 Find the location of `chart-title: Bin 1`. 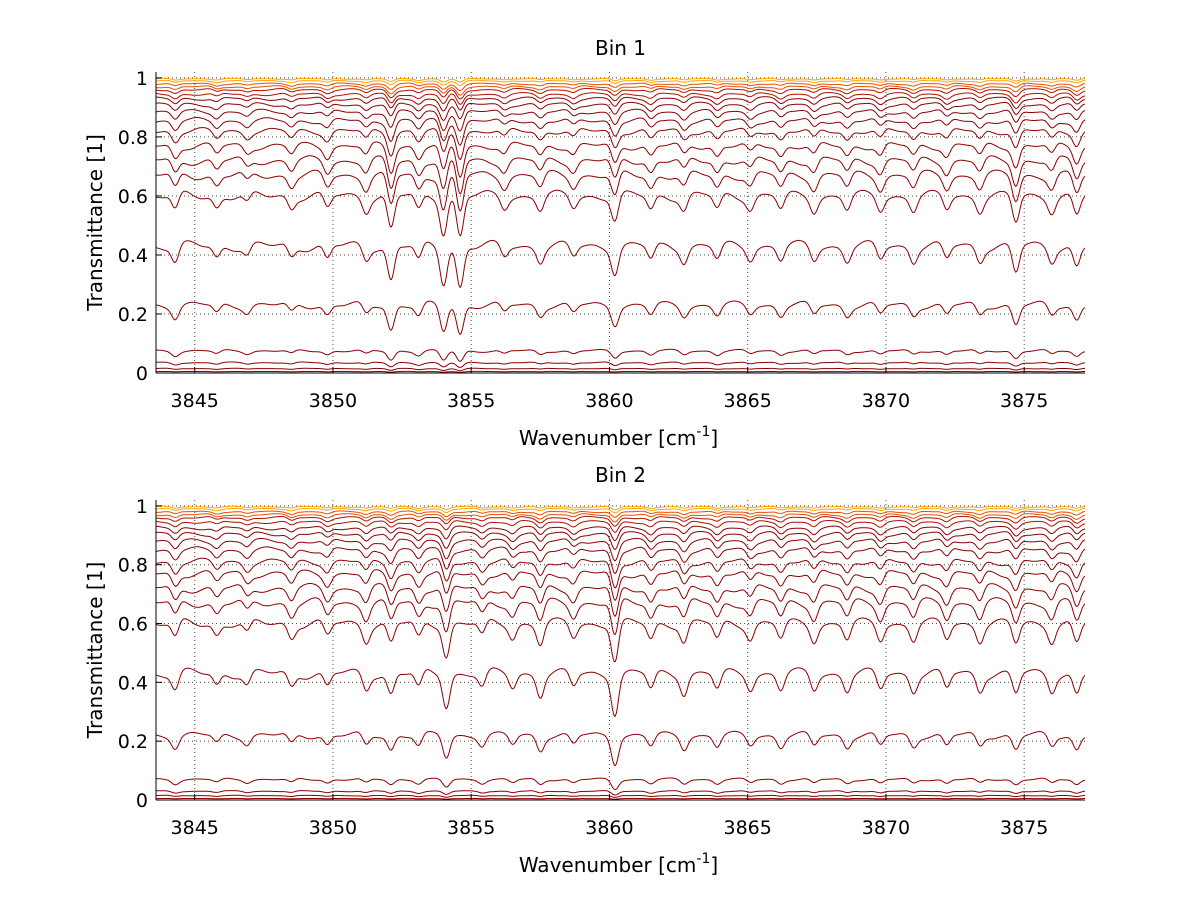

chart-title: Bin 1 is located at coordinates (620, 48).